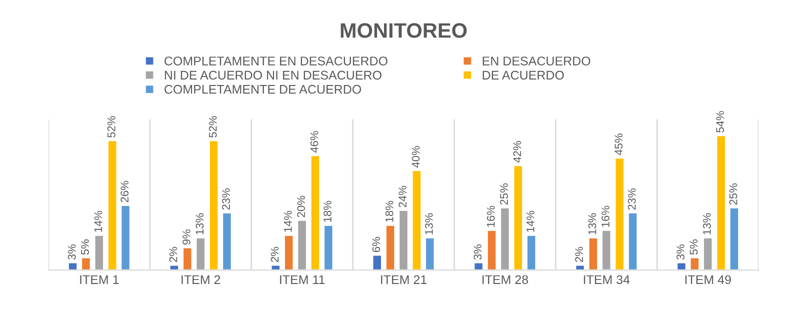 This screenshot has width=807, height=314. I want to click on x-tick-label: ITEM 2, so click(201, 279).